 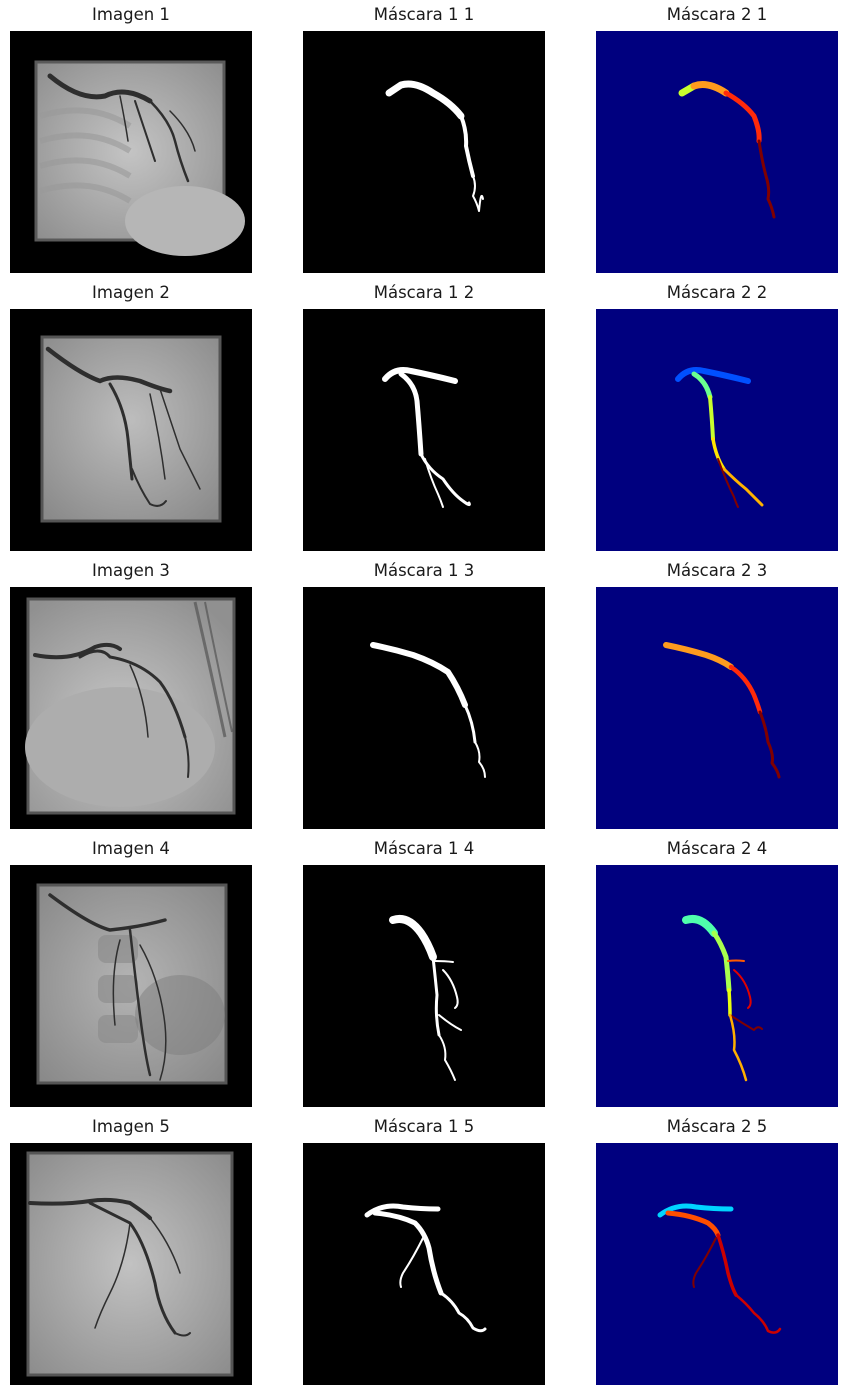 I want to click on mask1-title-3: Máscara 1 3, so click(x=424, y=570).